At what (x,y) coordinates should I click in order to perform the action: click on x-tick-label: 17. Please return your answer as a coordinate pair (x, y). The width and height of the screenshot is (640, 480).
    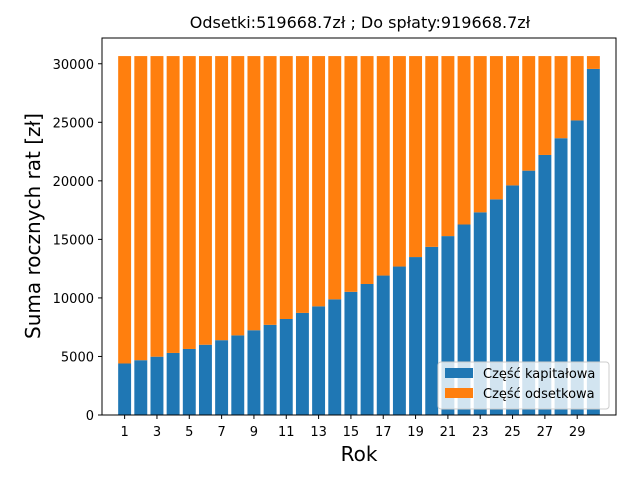
    Looking at the image, I should click on (383, 432).